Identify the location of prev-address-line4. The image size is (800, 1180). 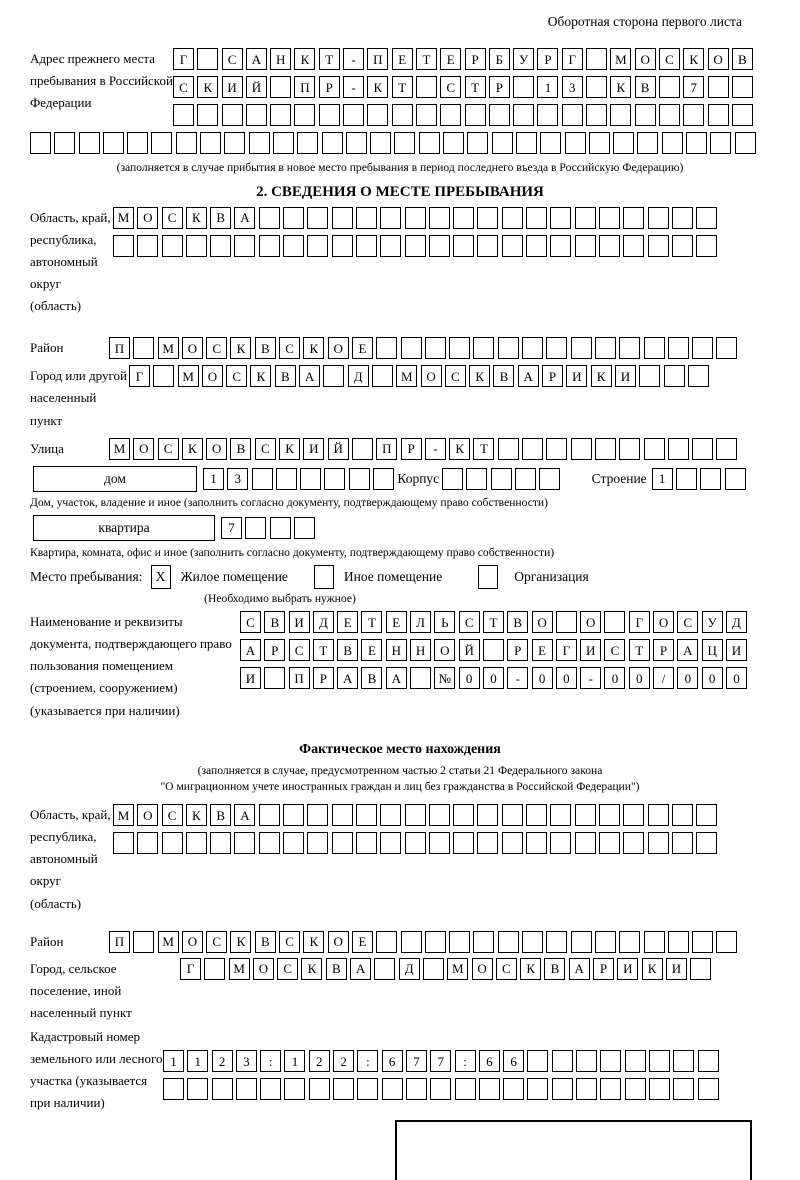
(400, 143).